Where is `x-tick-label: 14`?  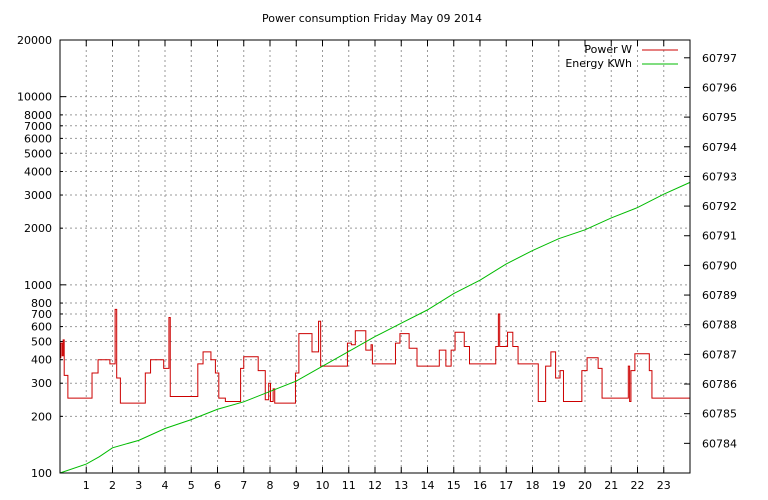 x-tick-label: 14 is located at coordinates (428, 485).